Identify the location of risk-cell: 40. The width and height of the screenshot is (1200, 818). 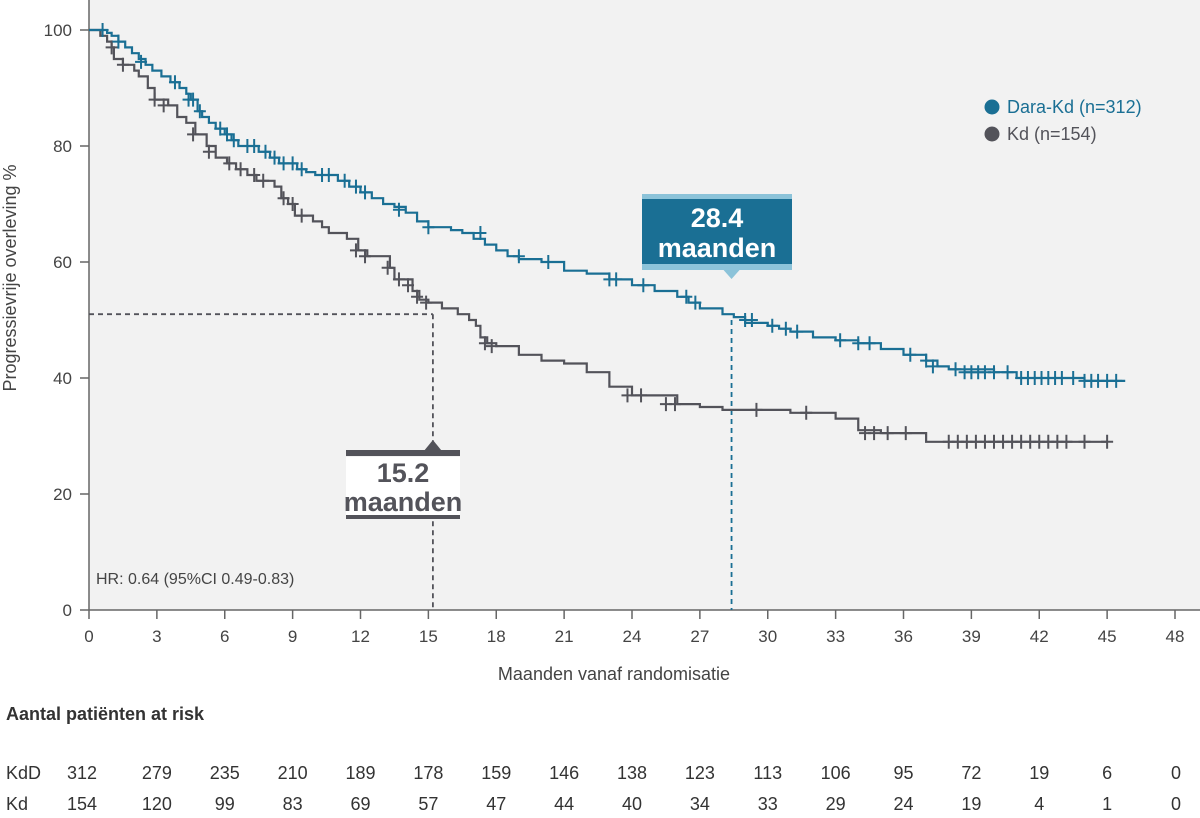
(632, 804).